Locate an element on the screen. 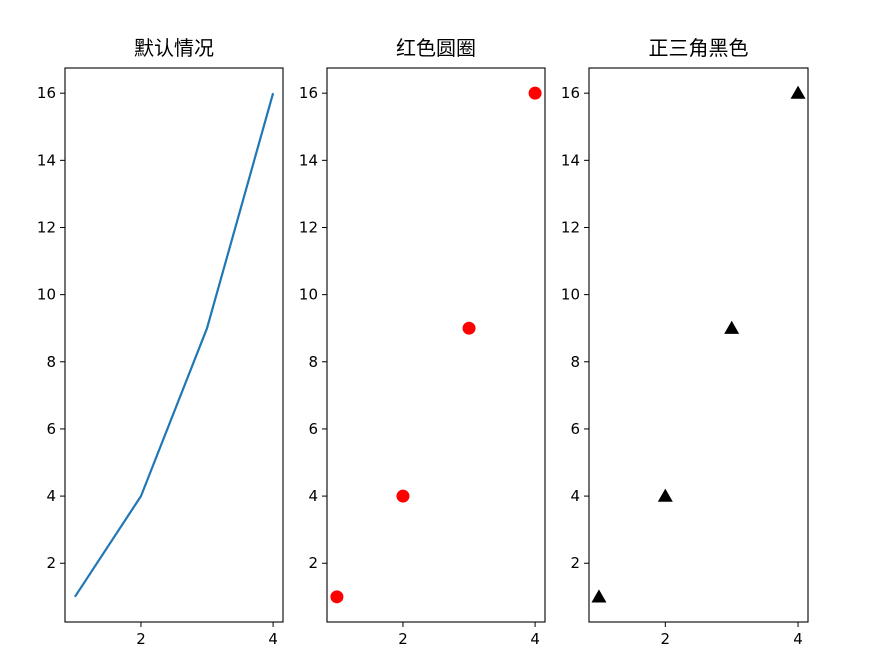  subplot-title: 默认情况 is located at coordinates (174, 48).